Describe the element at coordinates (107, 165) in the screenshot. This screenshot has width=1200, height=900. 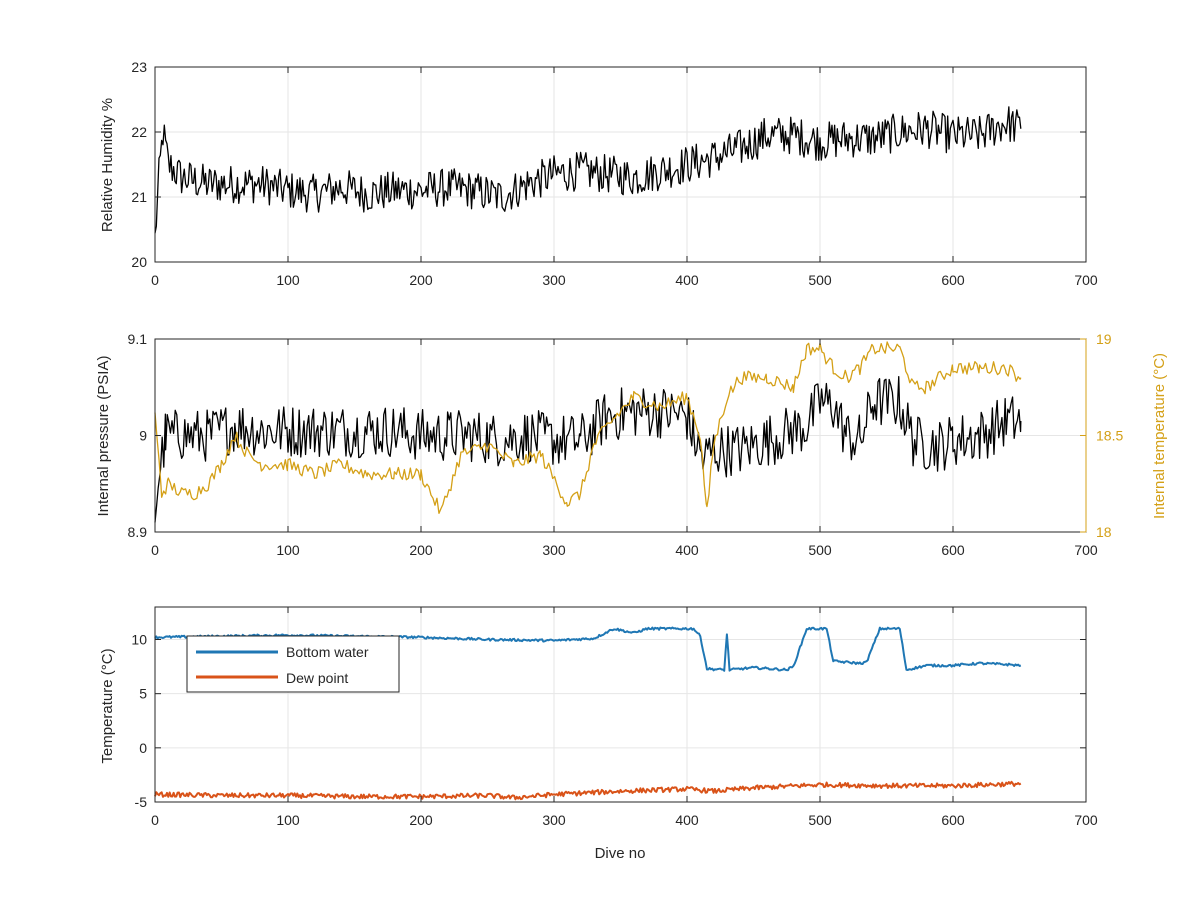
I see `humidity-ylabel: Relative Humidity %` at that location.